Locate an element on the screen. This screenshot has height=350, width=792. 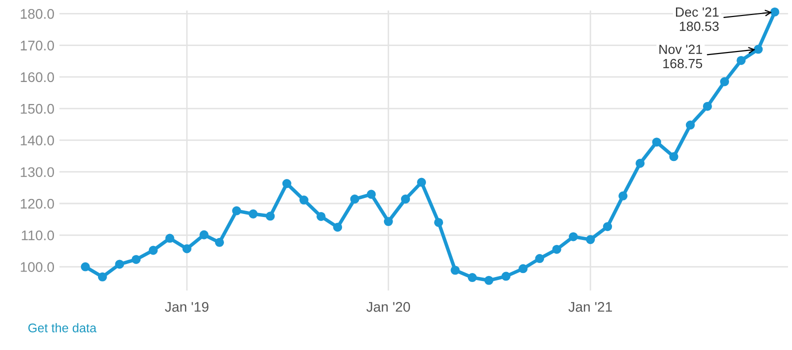
y-tick-label: 170.0 is located at coordinates (37, 45).